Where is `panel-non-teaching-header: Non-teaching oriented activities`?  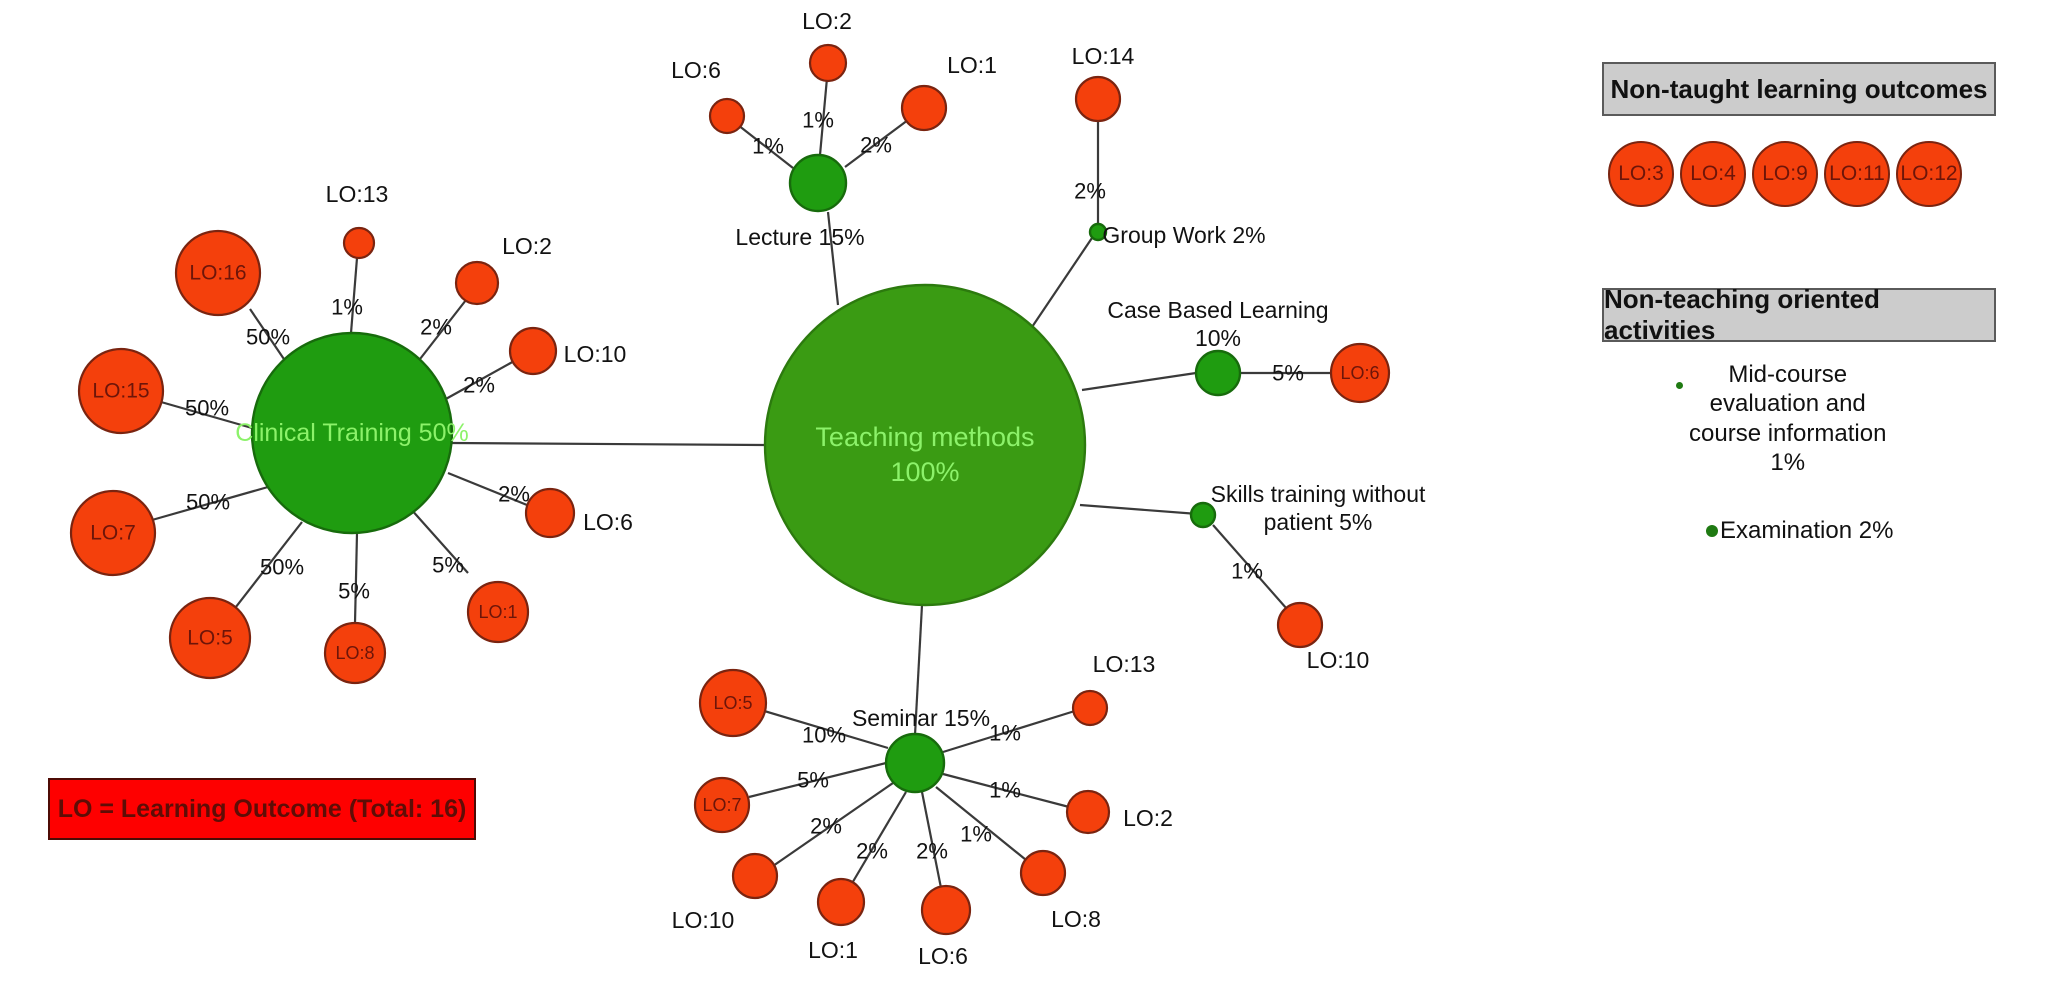 panel-non-teaching-header: Non-teaching oriented activities is located at coordinates (1799, 314).